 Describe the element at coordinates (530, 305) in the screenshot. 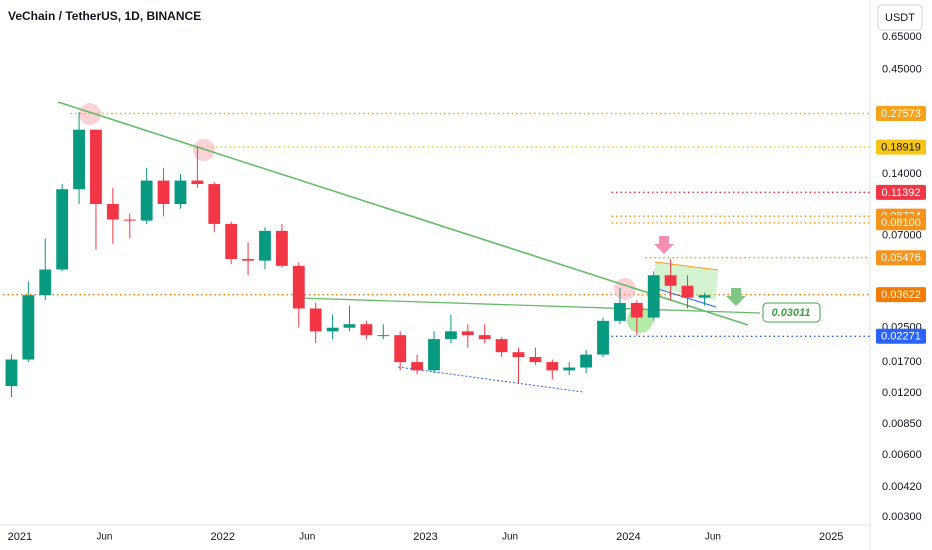

I see `trend-line` at that location.